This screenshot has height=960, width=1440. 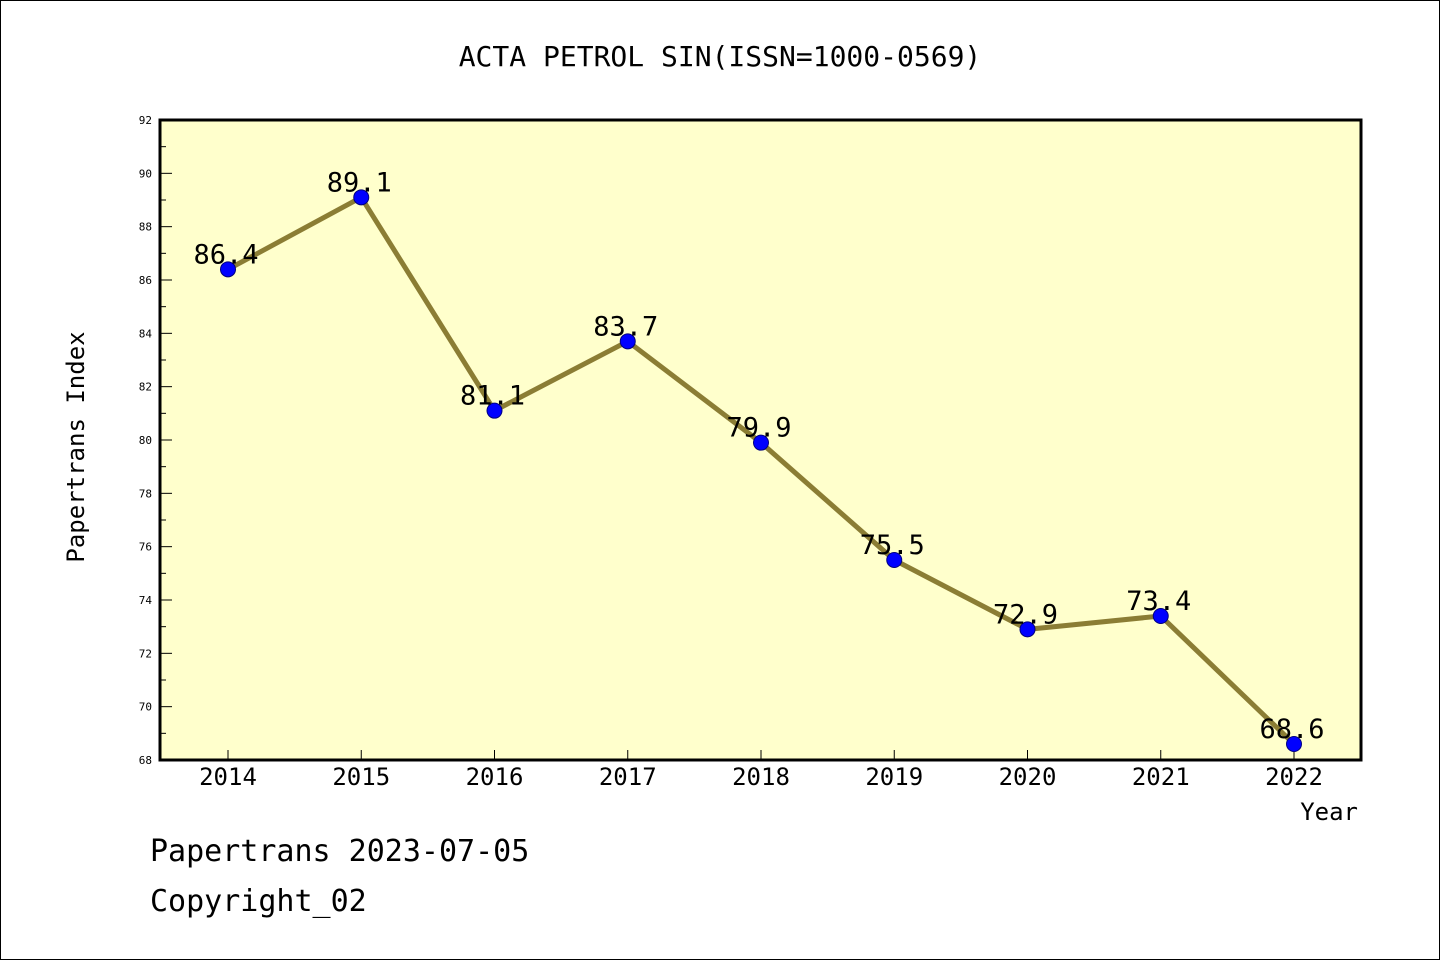 I want to click on y-axis-ticks: 68 70 72 74 76 78 80 82 84 86 88 90 92, so click(x=155, y=440).